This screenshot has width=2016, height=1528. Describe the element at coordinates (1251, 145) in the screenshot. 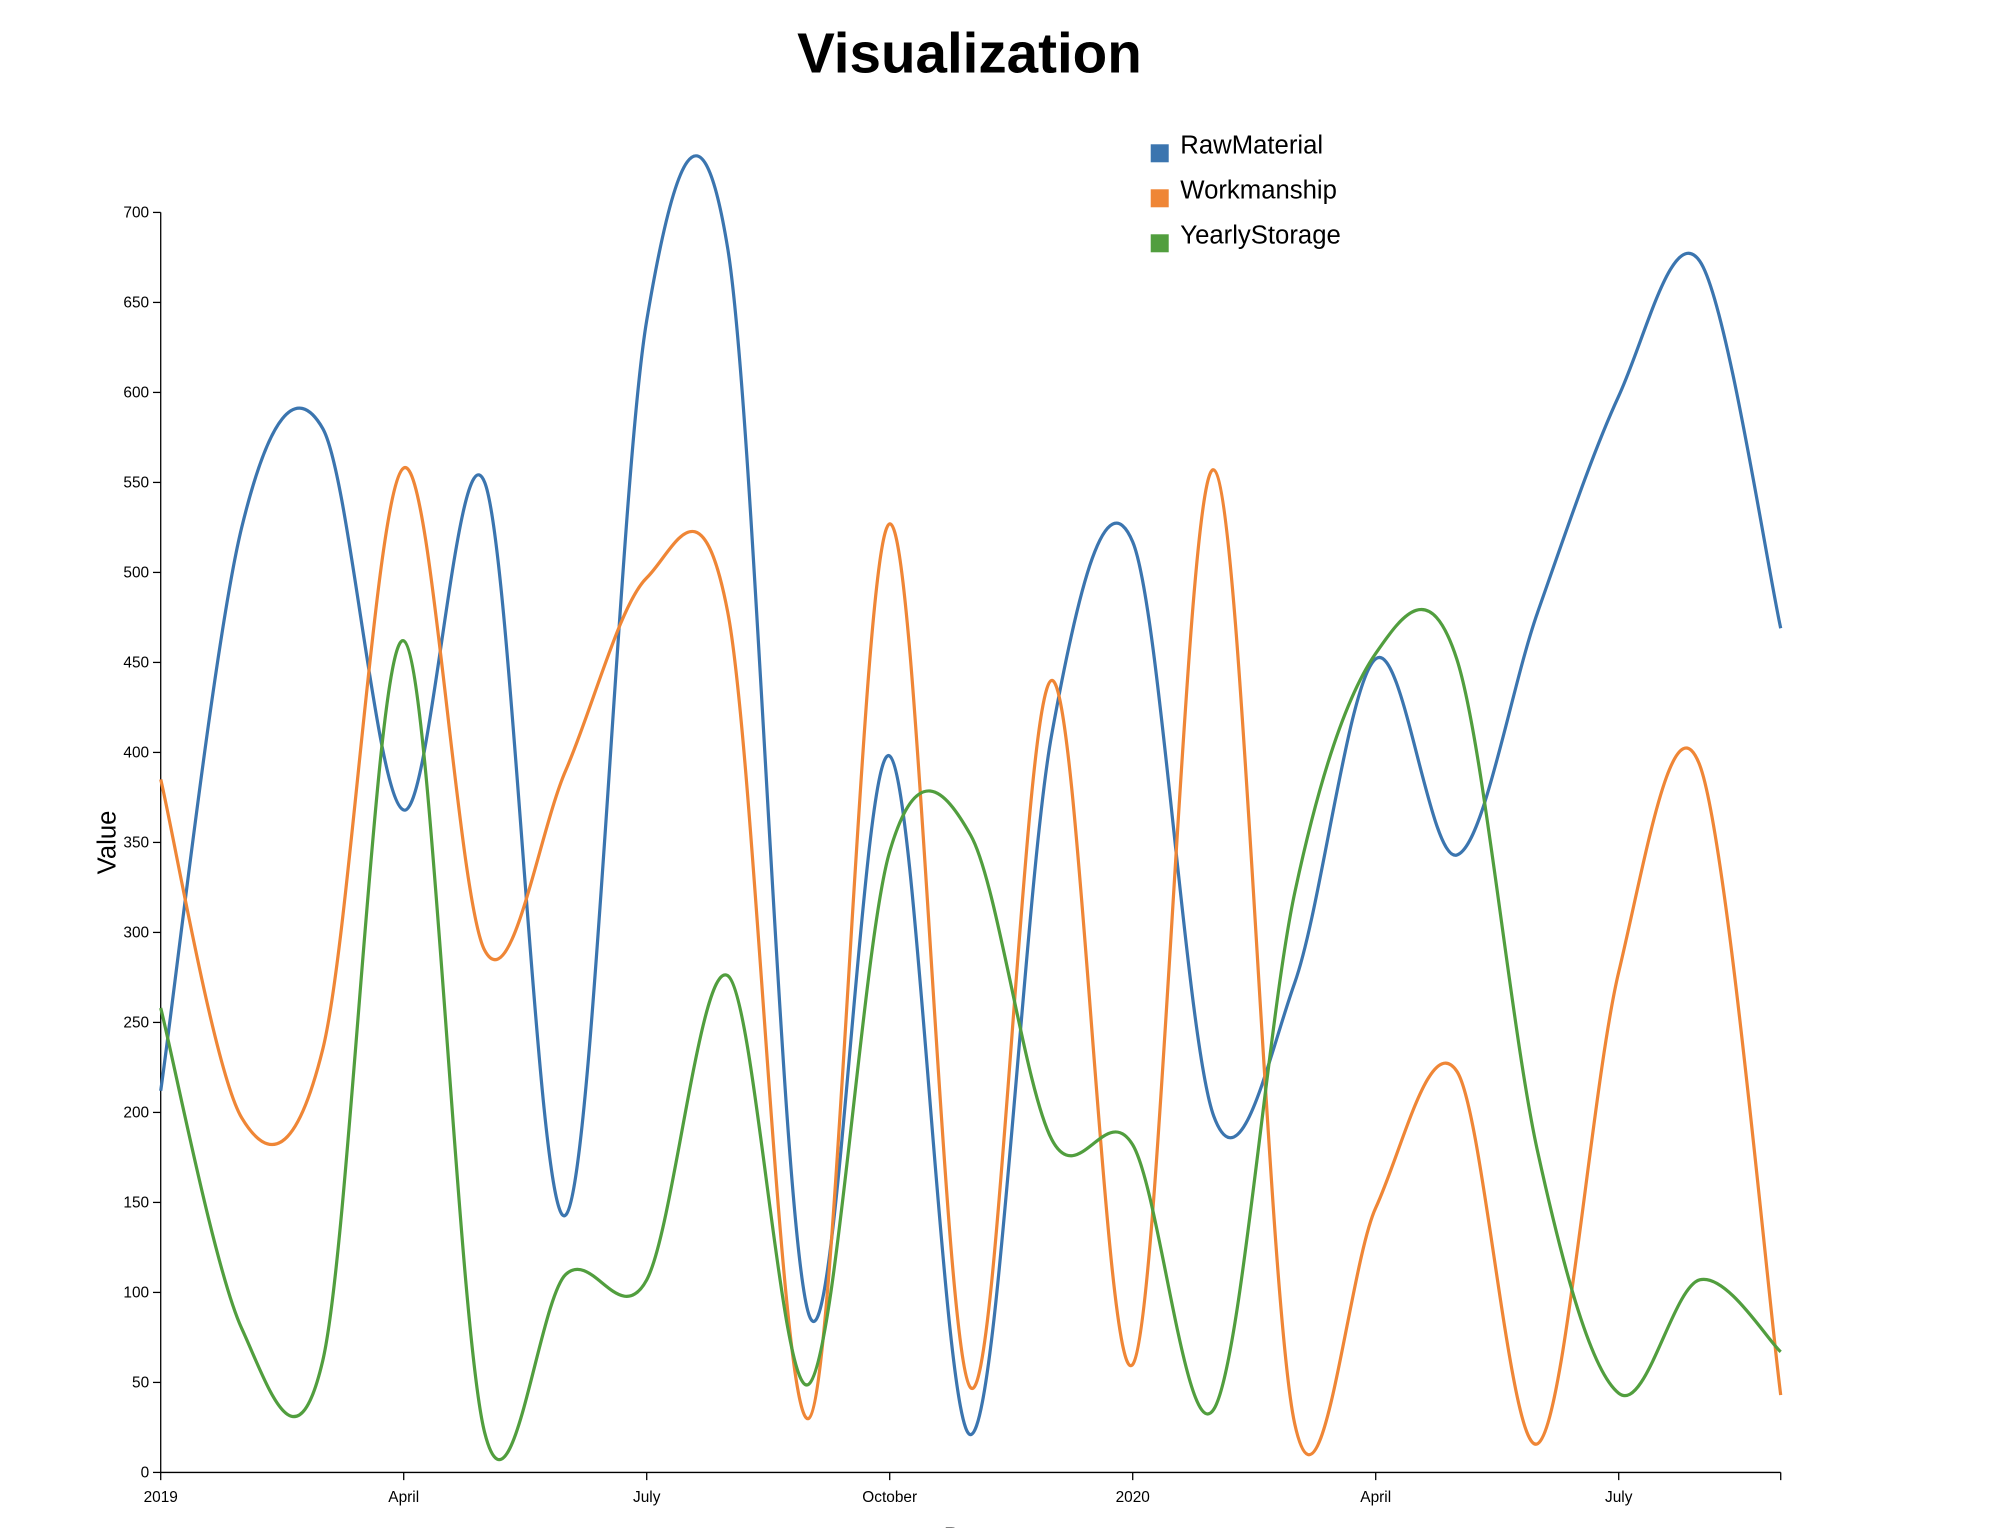

I see `legend-label: RawMaterial` at that location.